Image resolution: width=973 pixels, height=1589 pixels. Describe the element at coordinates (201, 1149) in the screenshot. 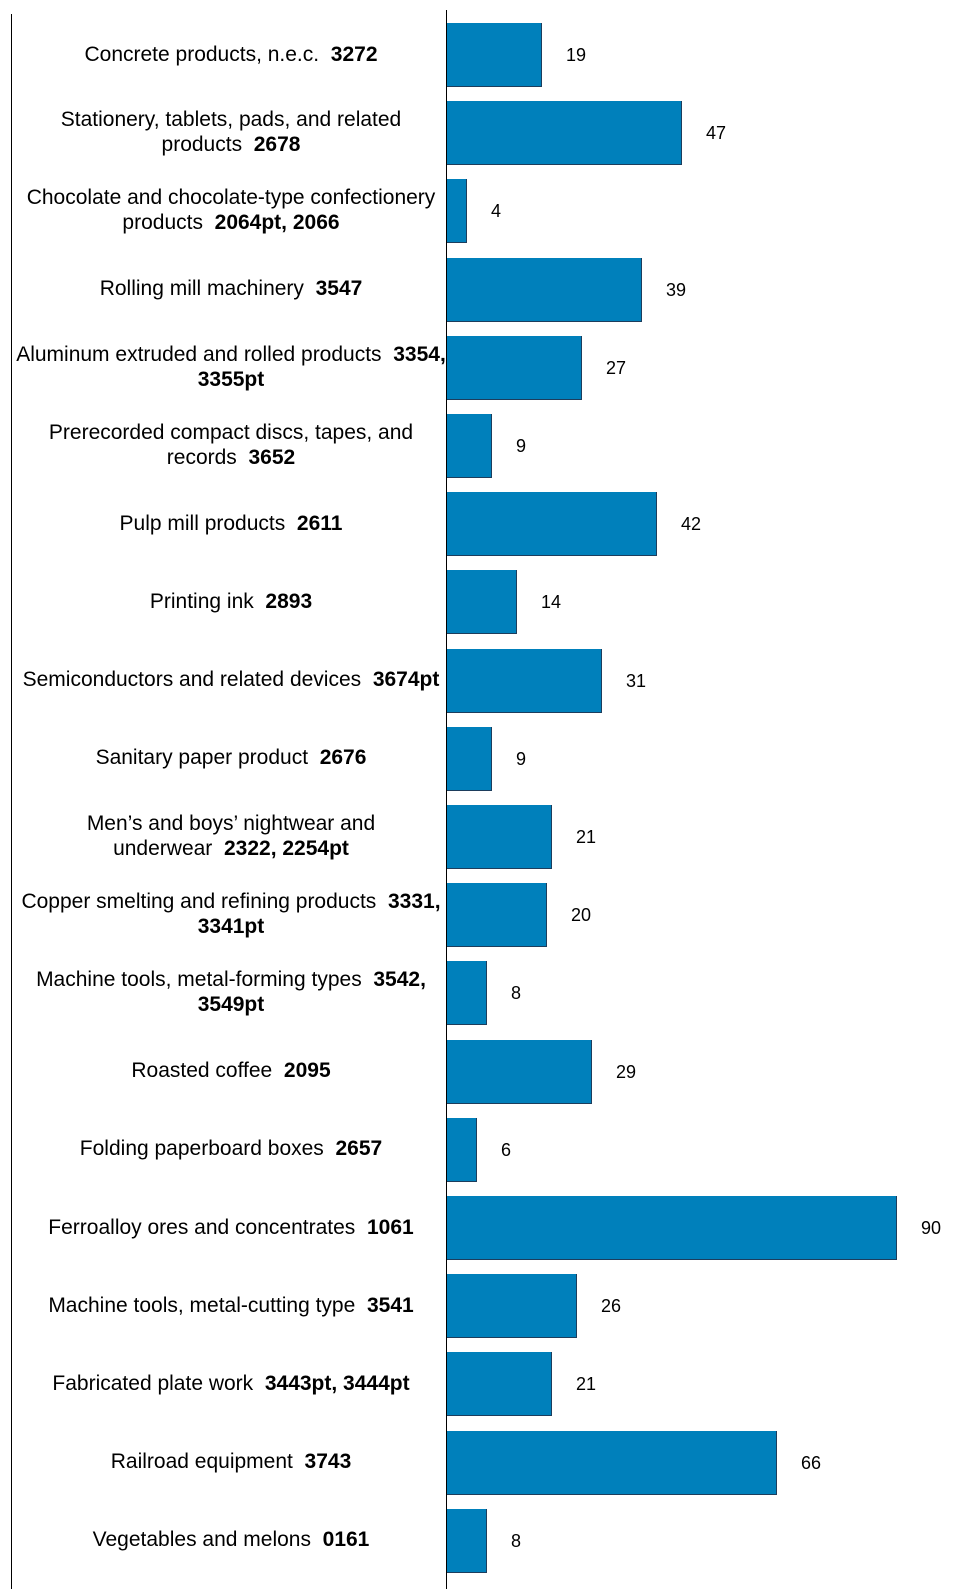

I see `category-name: Folding paperboard boxes` at that location.